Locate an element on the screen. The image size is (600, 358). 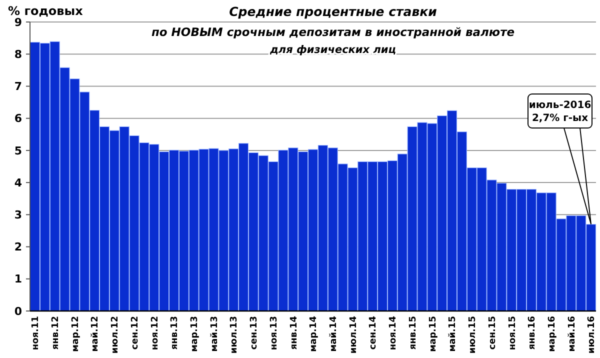
x-tick-label: сен.15 is located at coordinates (493, 333).